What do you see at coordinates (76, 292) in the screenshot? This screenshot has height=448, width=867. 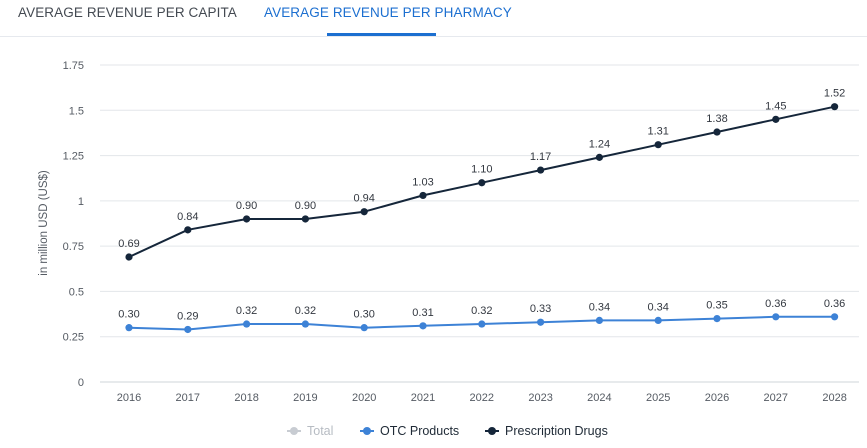 I see `y-tick-label: 0.5` at bounding box center [76, 292].